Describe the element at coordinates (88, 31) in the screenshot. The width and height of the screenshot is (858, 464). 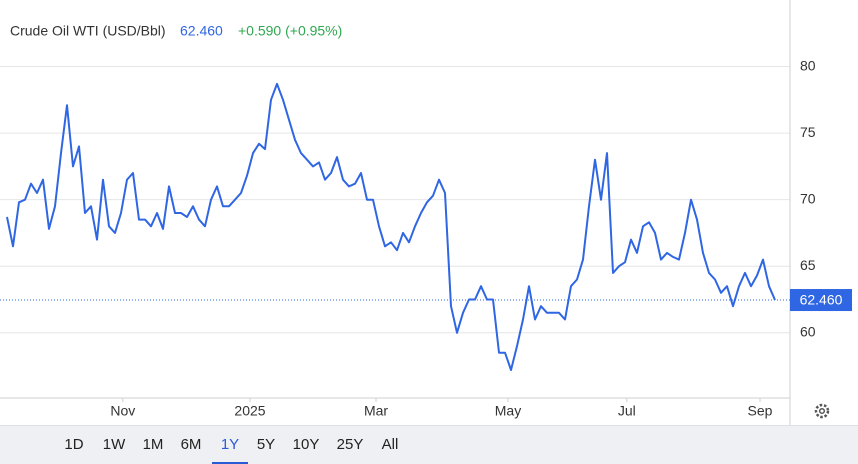
I see `chart-title: Crude Oil WTI (USD/Bbl)` at that location.